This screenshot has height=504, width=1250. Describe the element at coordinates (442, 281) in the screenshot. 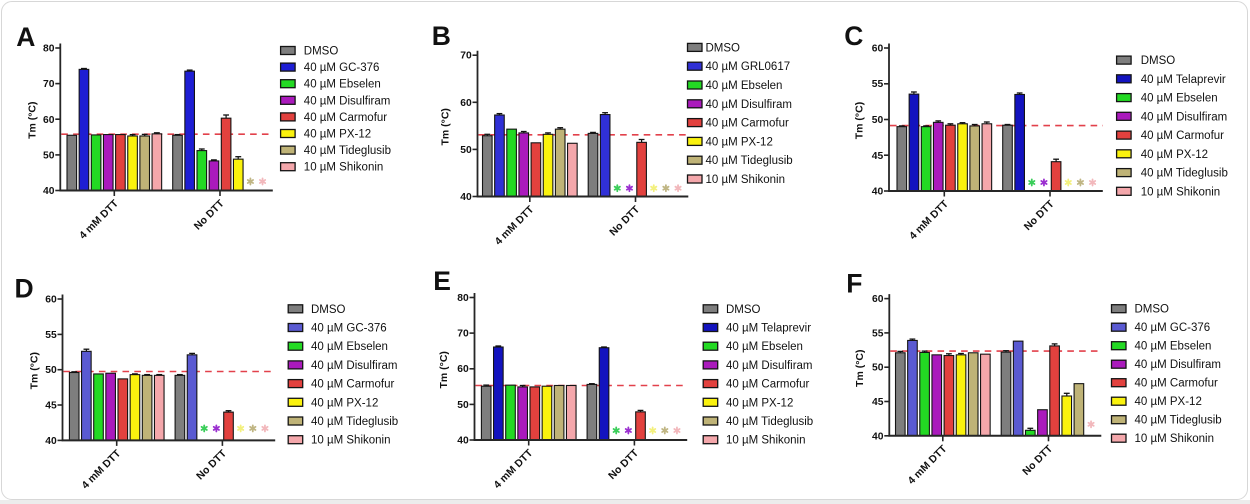

I see `svg-text: E` at that location.